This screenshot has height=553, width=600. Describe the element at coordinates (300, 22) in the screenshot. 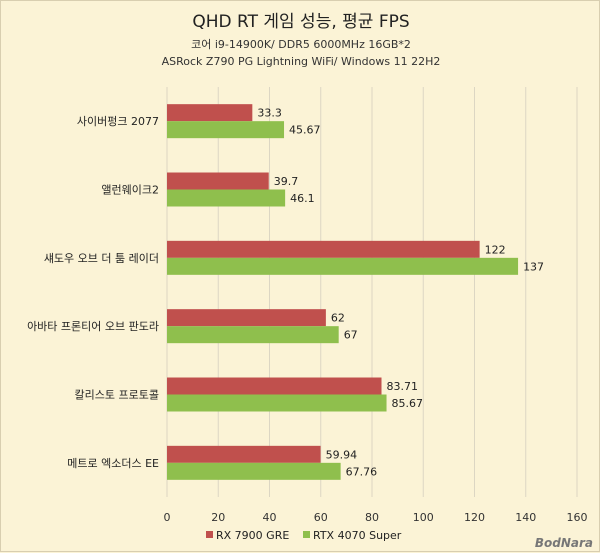

I see `chart-title: QHD RT 게임 성능, 평균 FPS` at that location.